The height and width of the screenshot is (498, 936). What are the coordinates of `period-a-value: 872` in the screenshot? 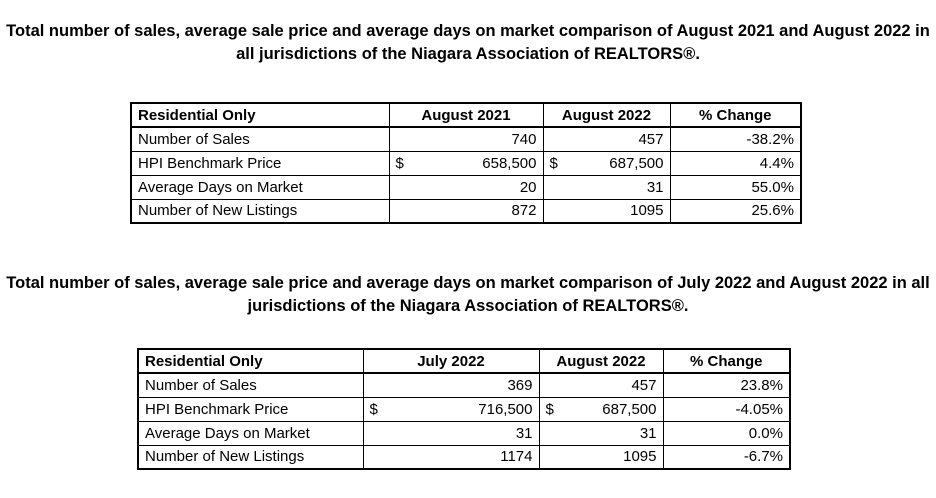 It's located at (466, 211).